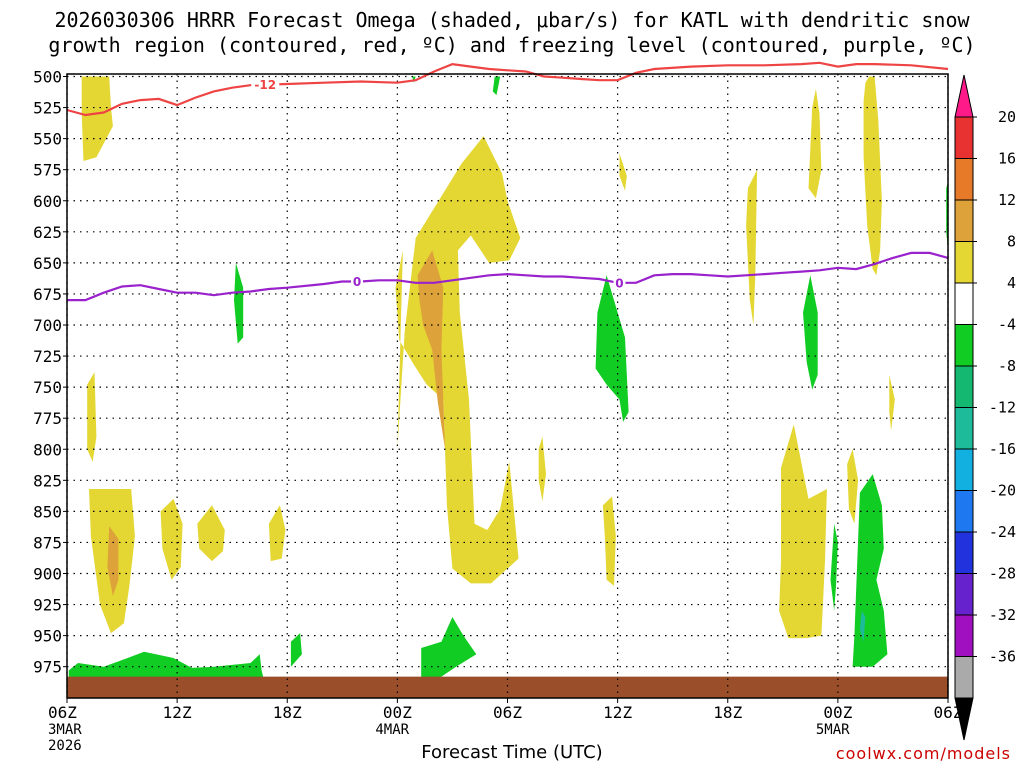  Describe the element at coordinates (1002, 657) in the screenshot. I see `colorbar-label: -36` at that location.